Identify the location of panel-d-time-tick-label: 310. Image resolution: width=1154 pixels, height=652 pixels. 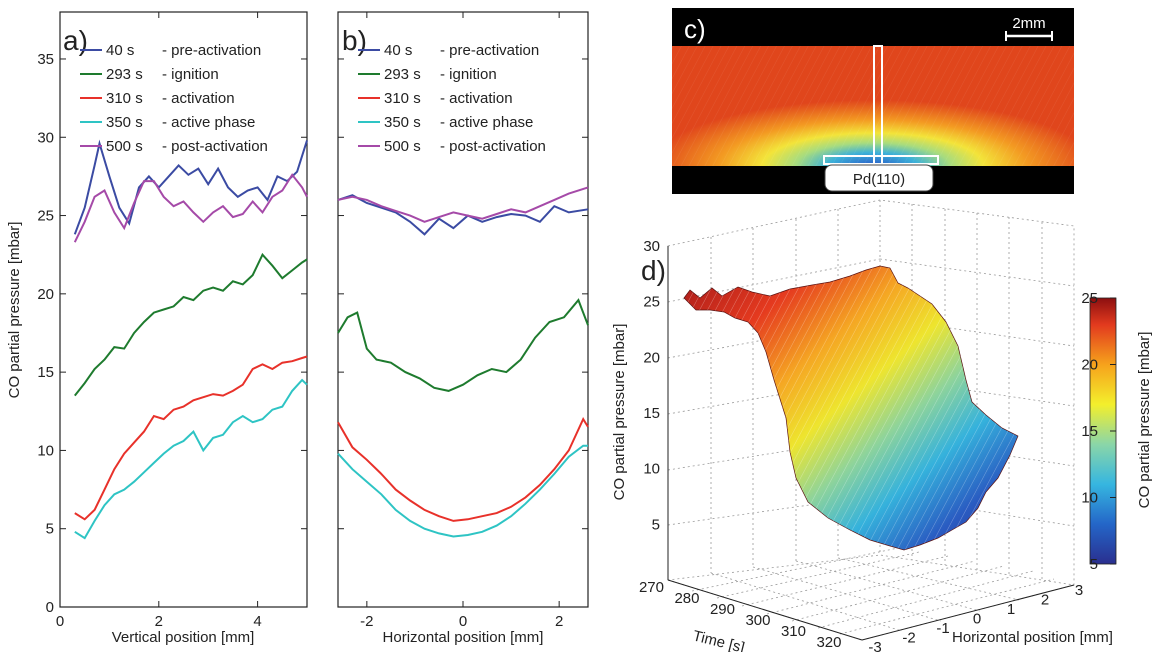
(793, 631).